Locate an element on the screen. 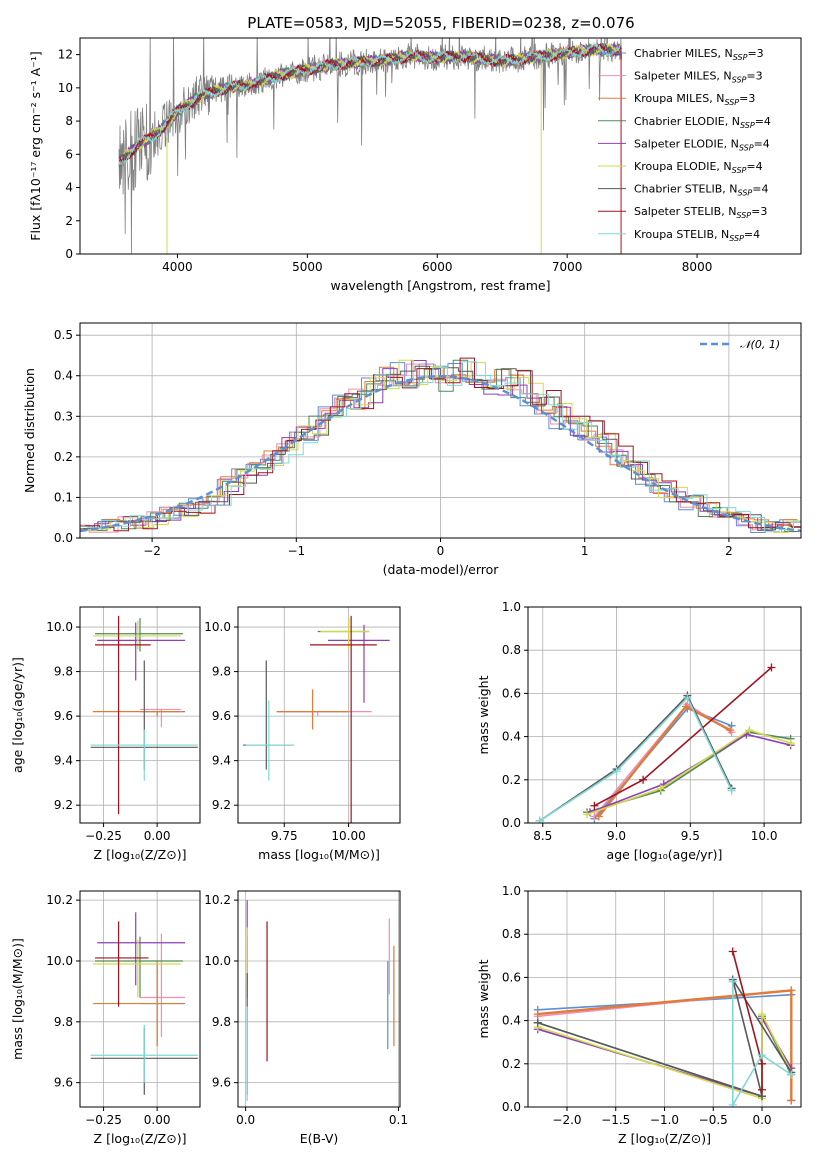 Image resolution: width=819 pixels, height=1170 pixels. y-tick-label: 10.0 is located at coordinates (59, 627).